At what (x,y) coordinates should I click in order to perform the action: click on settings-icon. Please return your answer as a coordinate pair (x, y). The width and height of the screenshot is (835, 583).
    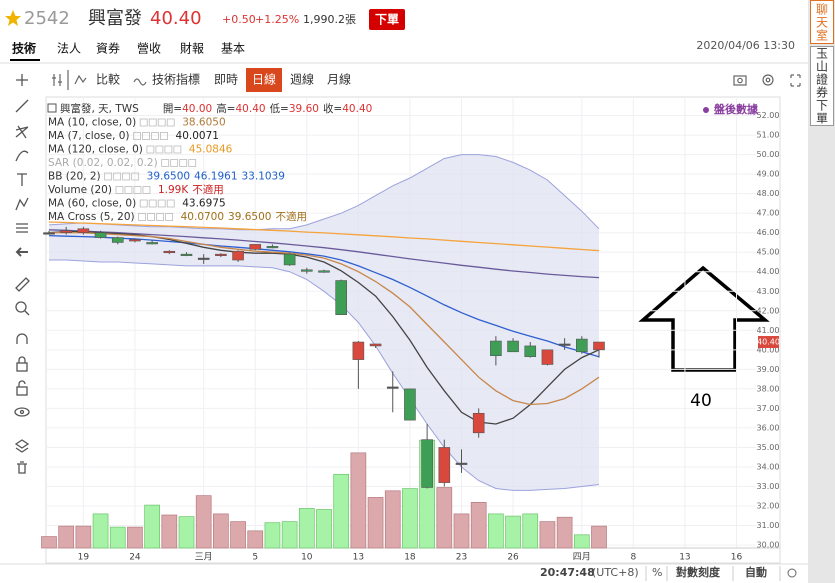
    Looking at the image, I should click on (792, 573).